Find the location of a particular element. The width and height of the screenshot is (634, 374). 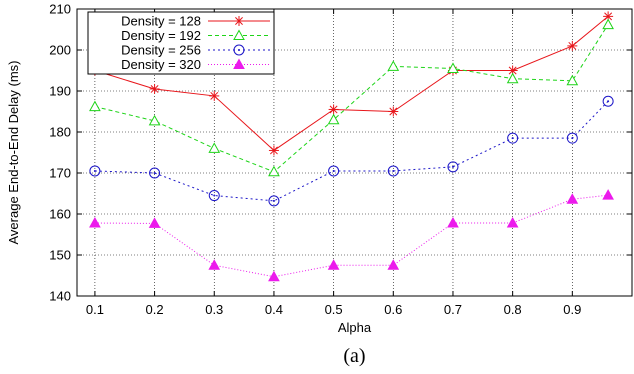

y-axis-label: Average End-to-End Delay (ms) is located at coordinates (13, 152).